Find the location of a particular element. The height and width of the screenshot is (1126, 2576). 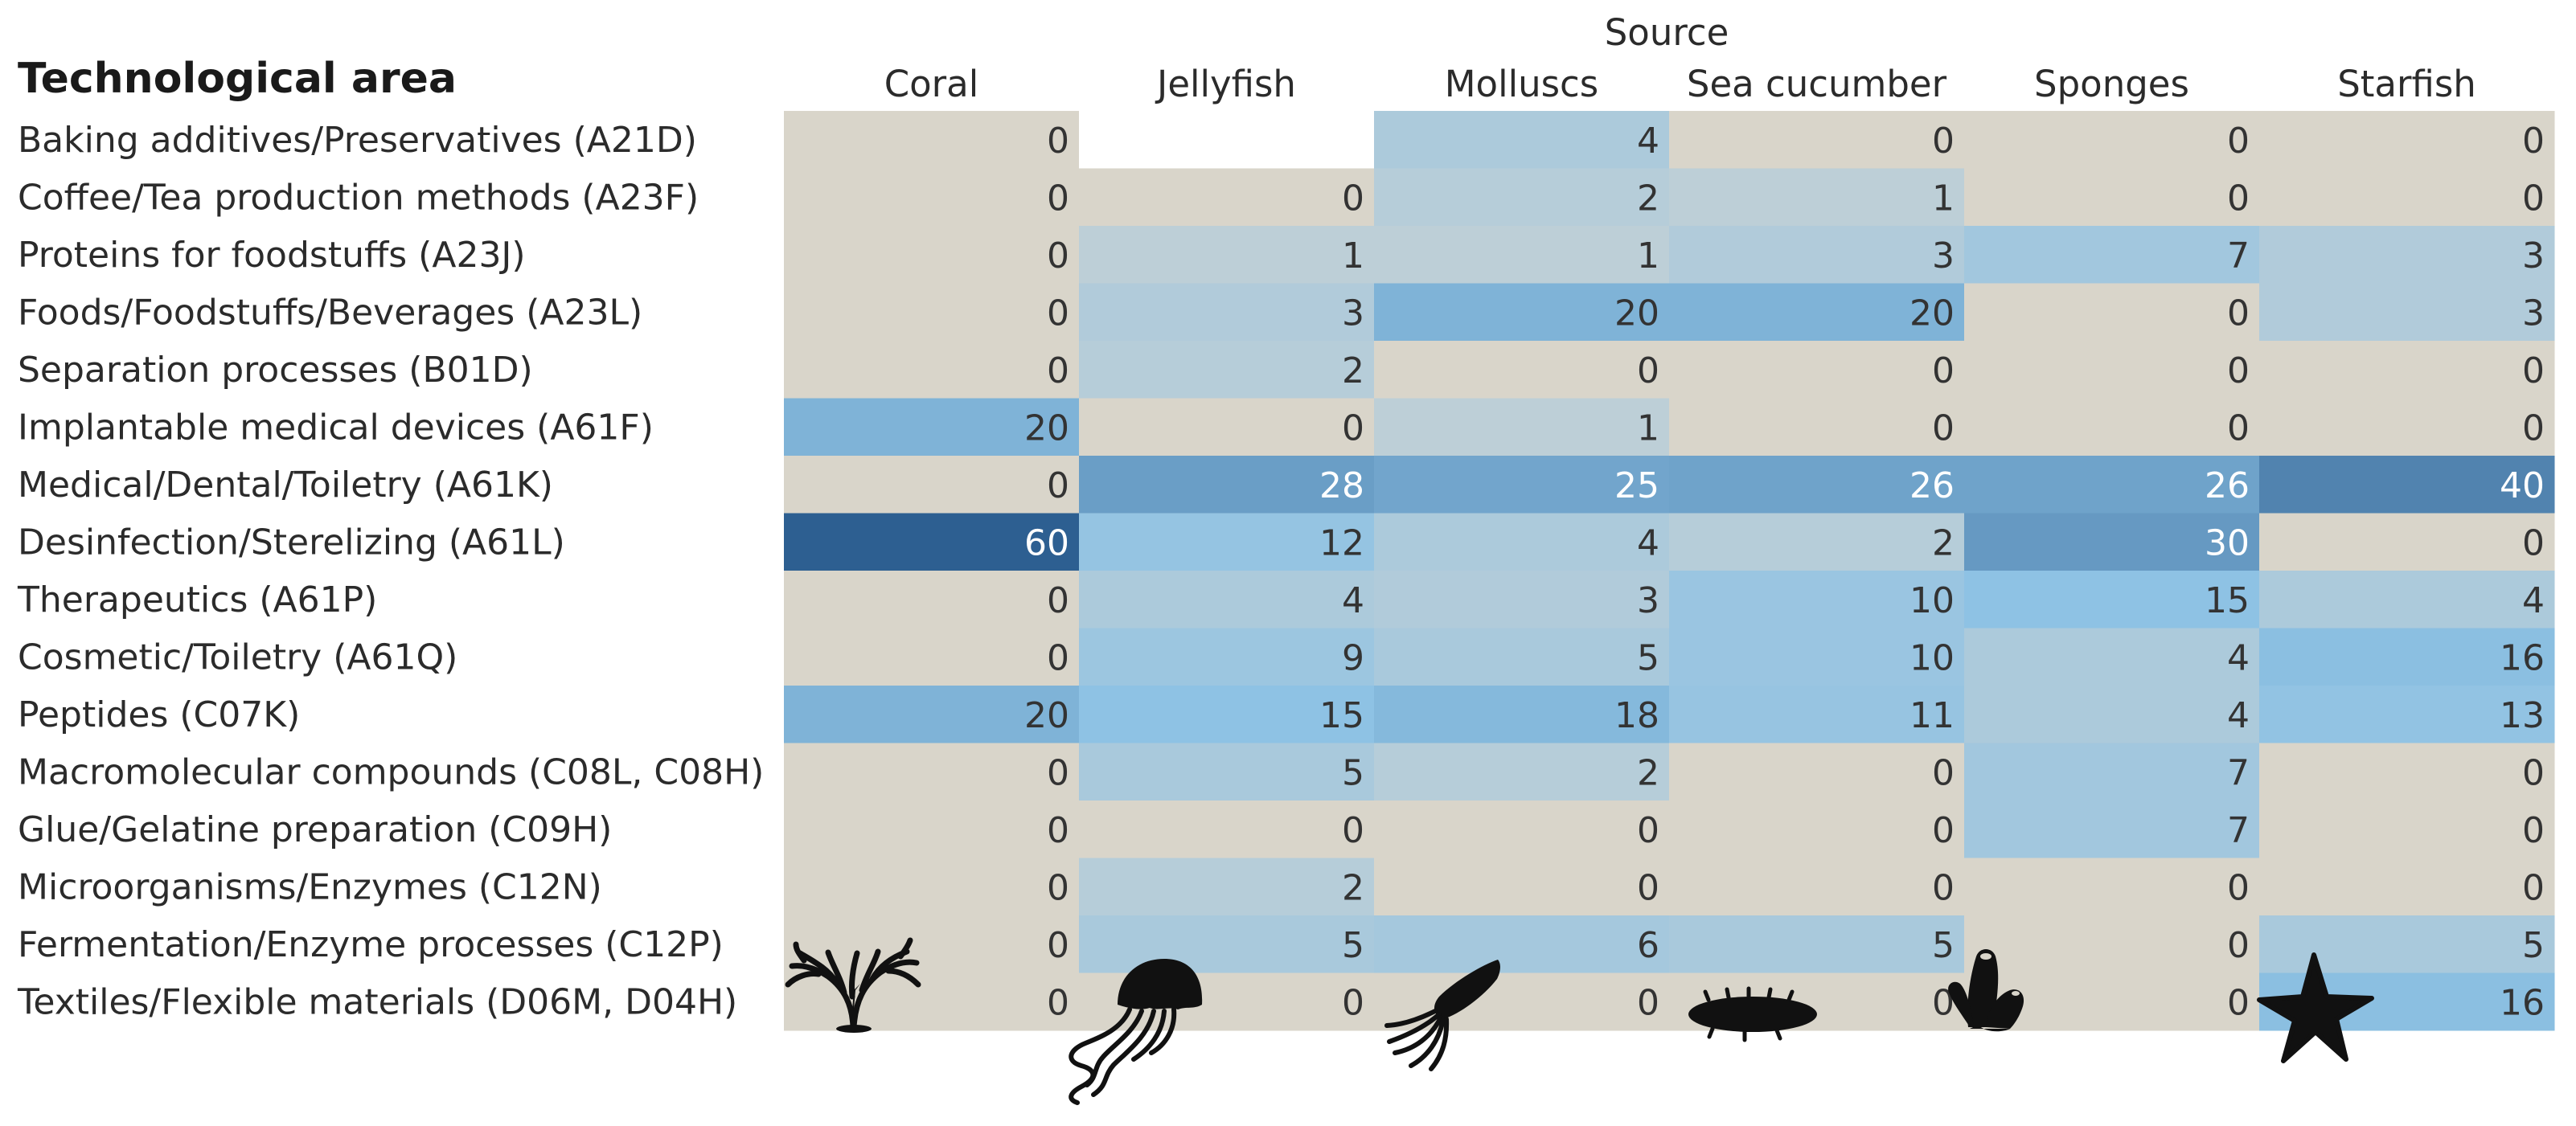

cell-value-label: 13 is located at coordinates (2523, 715).